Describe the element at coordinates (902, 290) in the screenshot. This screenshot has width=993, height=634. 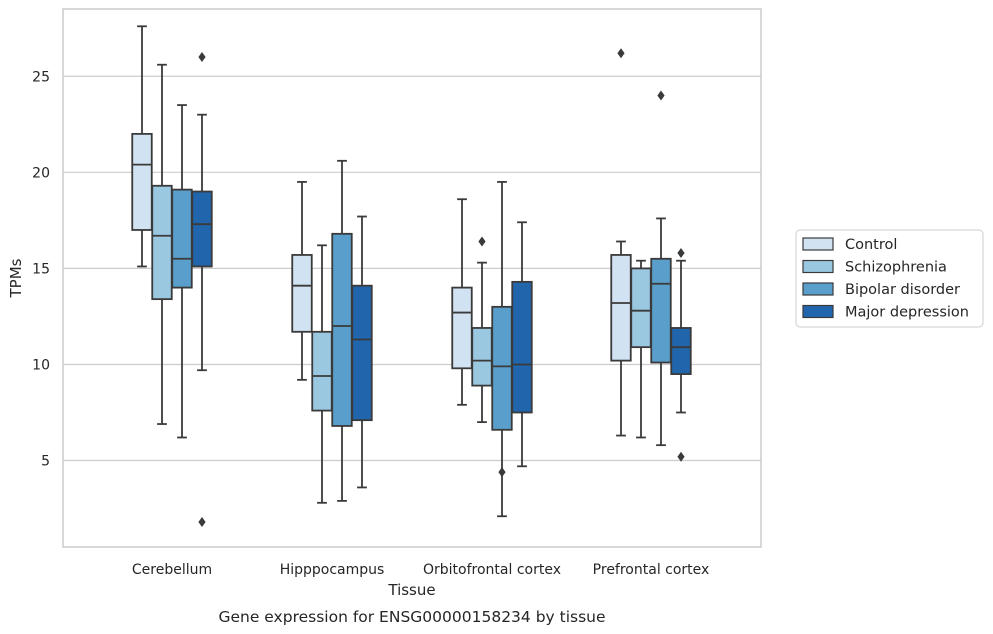
I see `legend-label: Bipolar disorder` at that location.